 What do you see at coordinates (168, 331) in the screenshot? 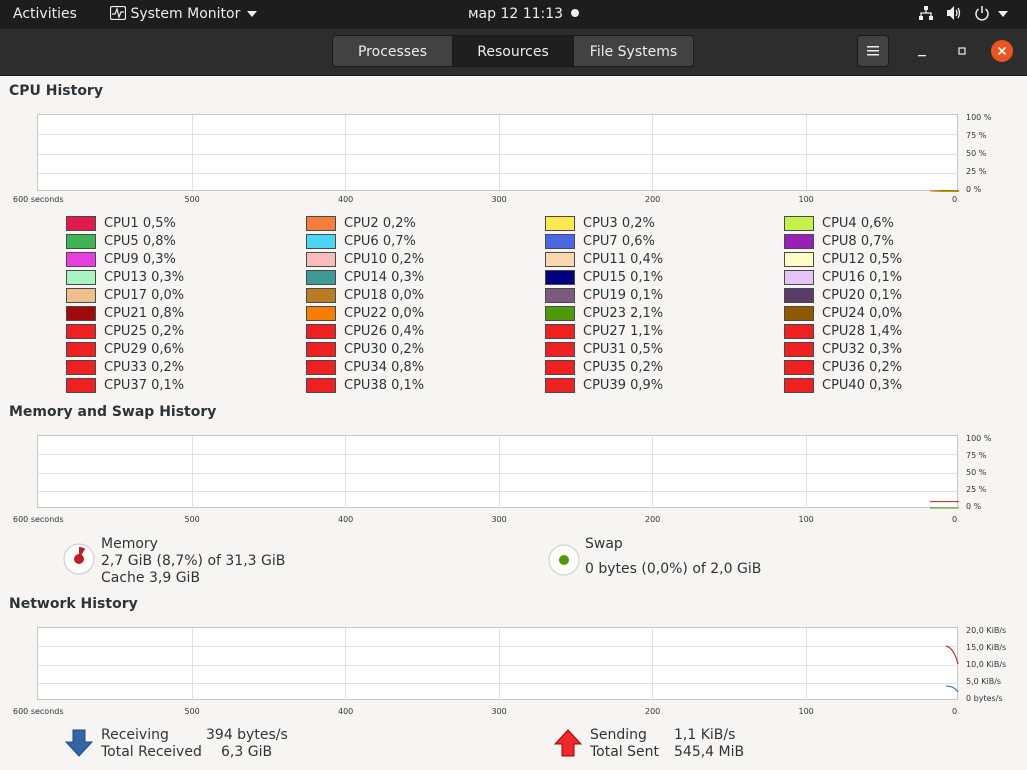
I see `cpu-value: 0,2%` at bounding box center [168, 331].